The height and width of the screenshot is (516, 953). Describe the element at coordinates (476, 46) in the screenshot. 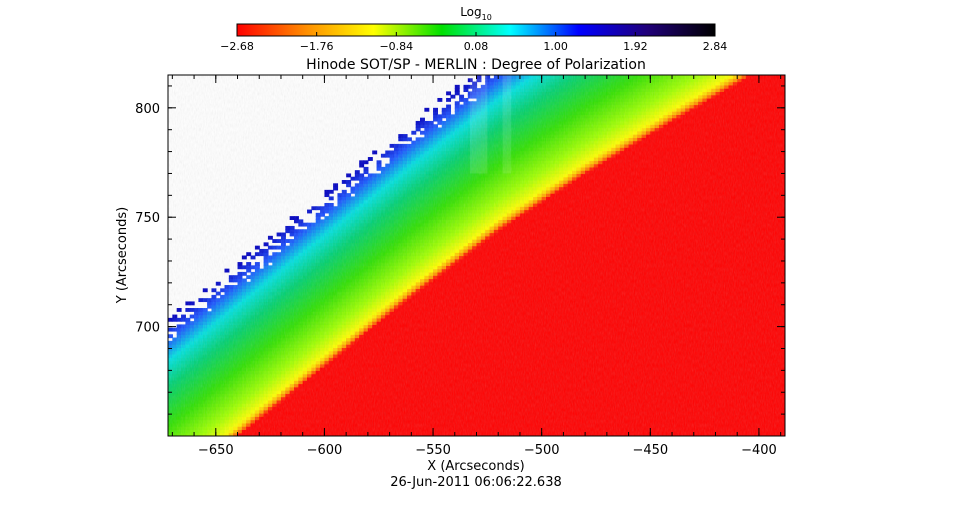

I see `colorbar-tick-label: 0.08` at that location.